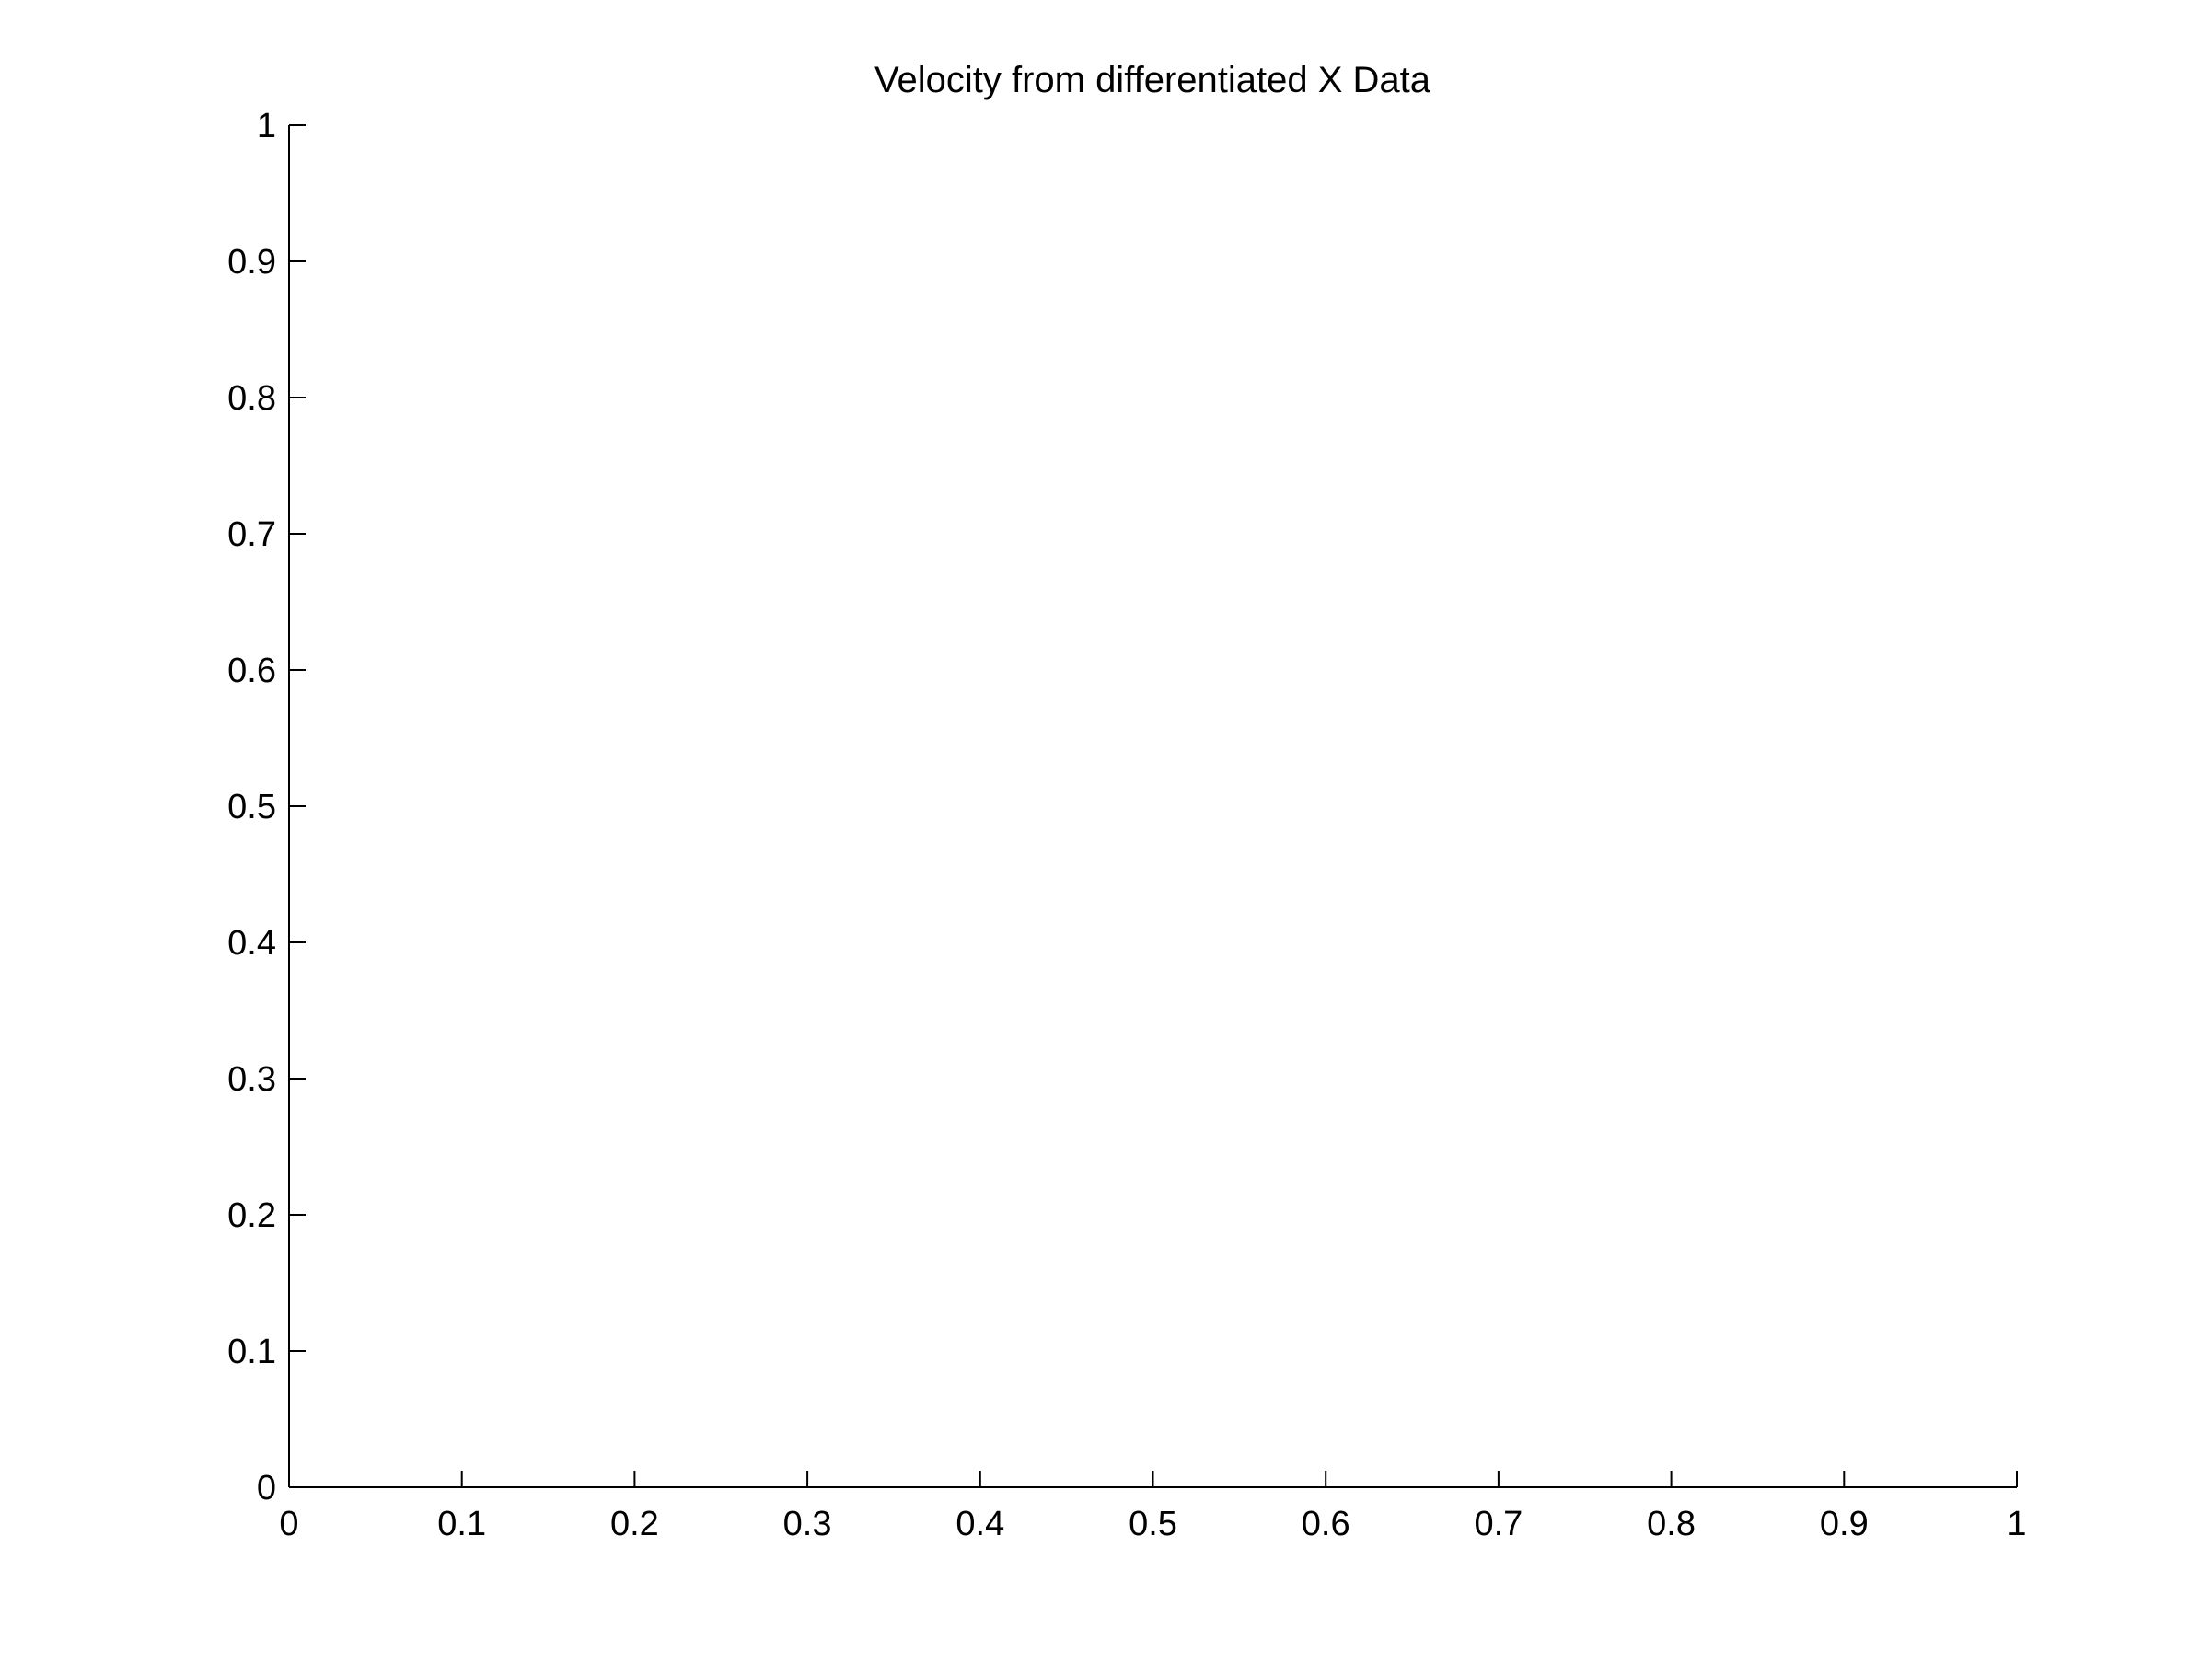 This screenshot has height=1663, width=2212. What do you see at coordinates (266, 1488) in the screenshot?
I see `y-tick-label: 0` at bounding box center [266, 1488].